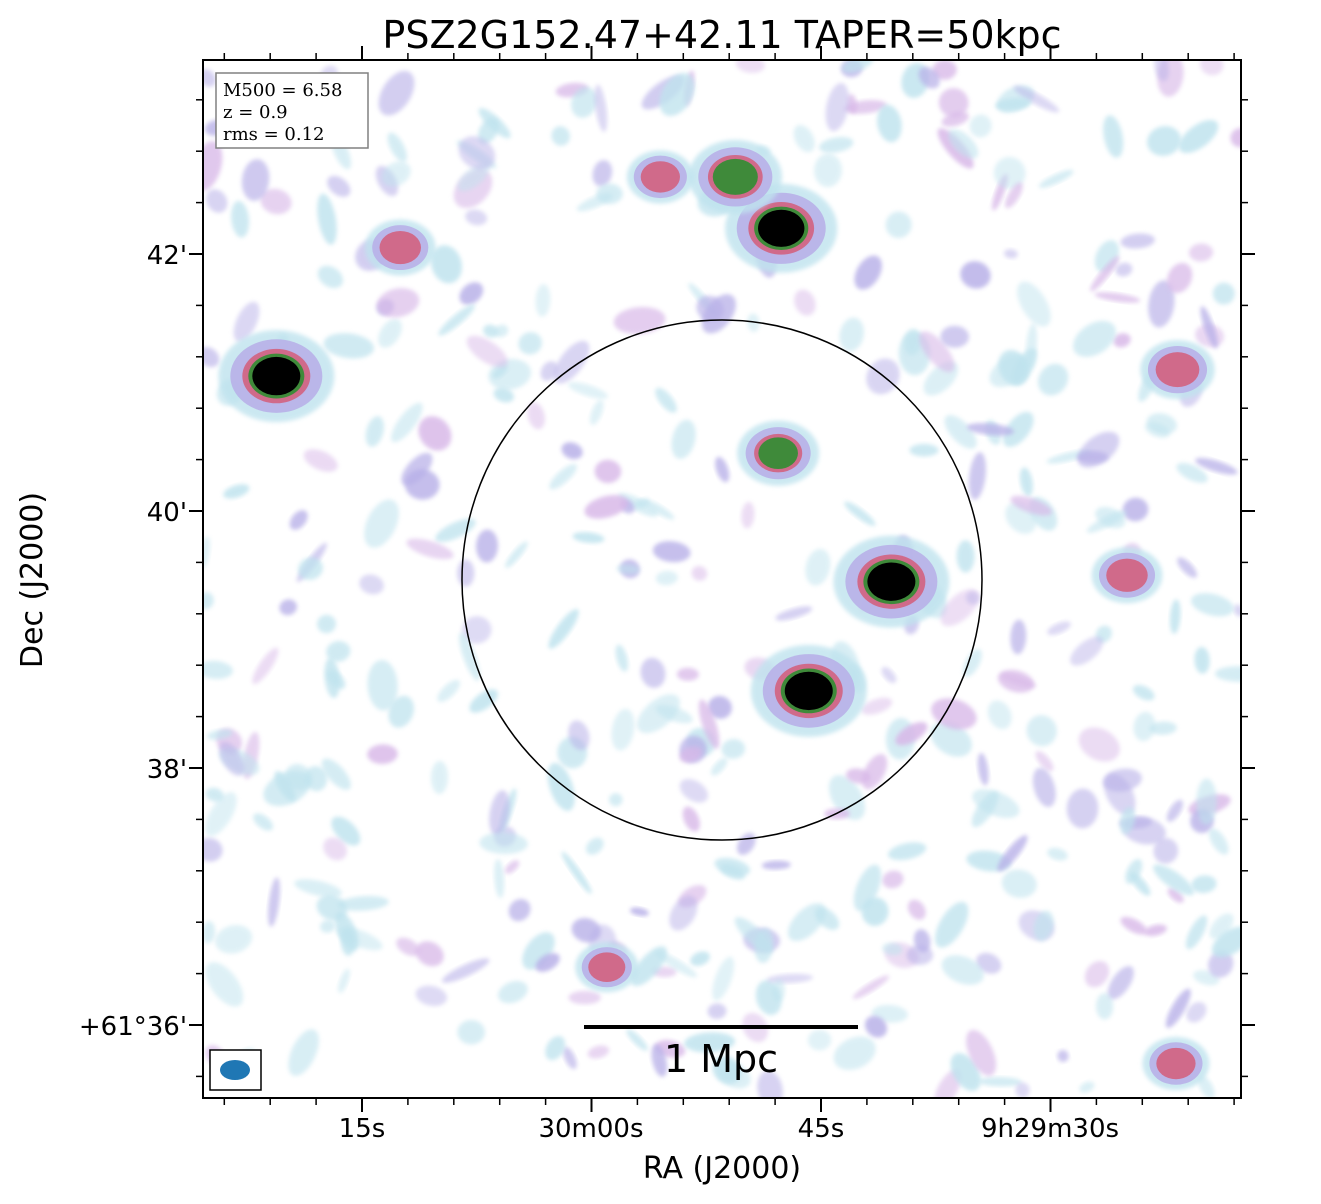 This screenshot has width=1321, height=1204. I want to click on chart-title: PSZ2G152.47+42.11 TAPER=50kpc, so click(721, 35).